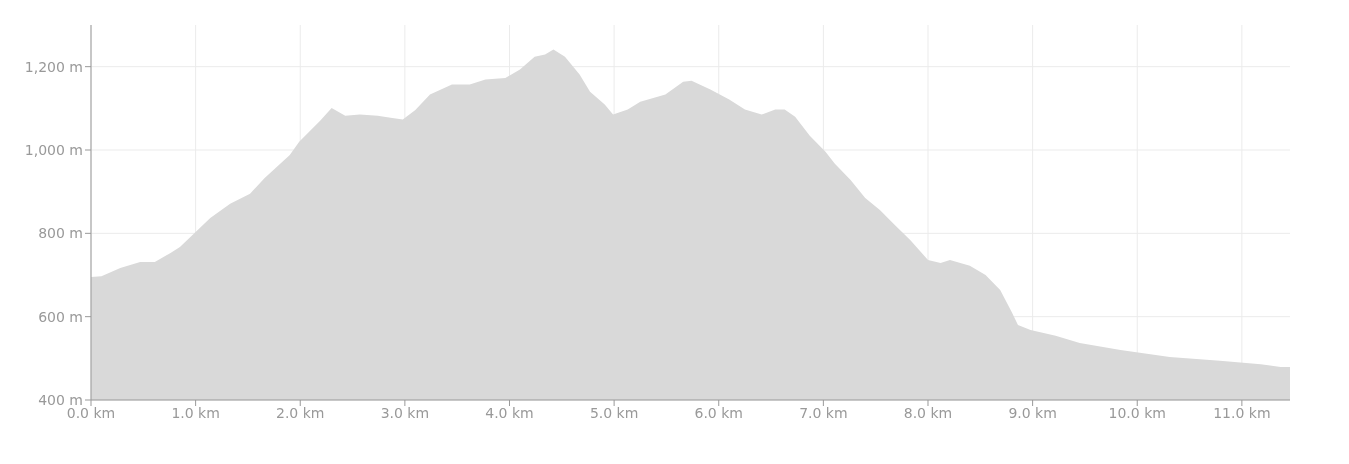 This screenshot has height=464, width=1349. I want to click on x-tick-label: 3.0 km, so click(405, 412).